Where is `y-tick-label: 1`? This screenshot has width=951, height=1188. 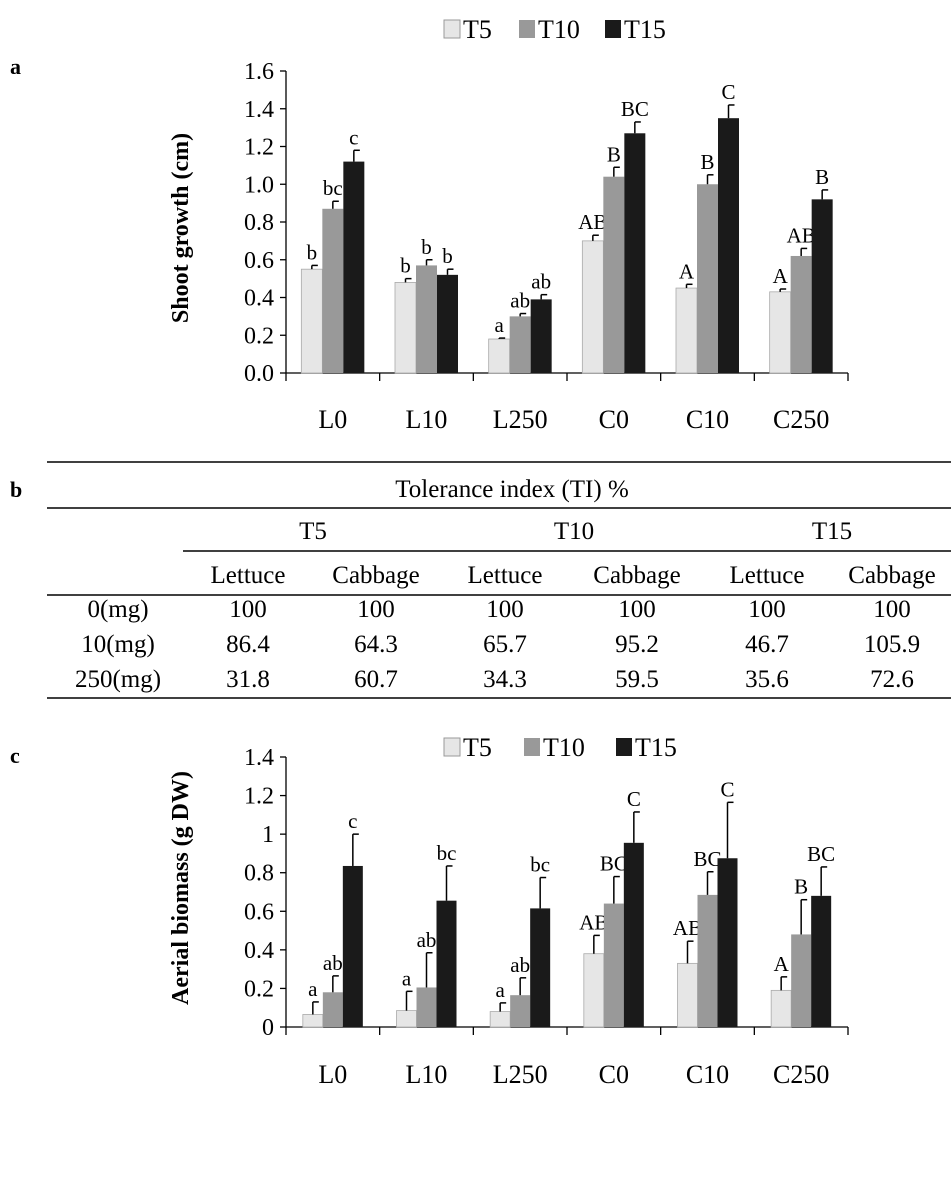
y-tick-label: 1 is located at coordinates (268, 835).